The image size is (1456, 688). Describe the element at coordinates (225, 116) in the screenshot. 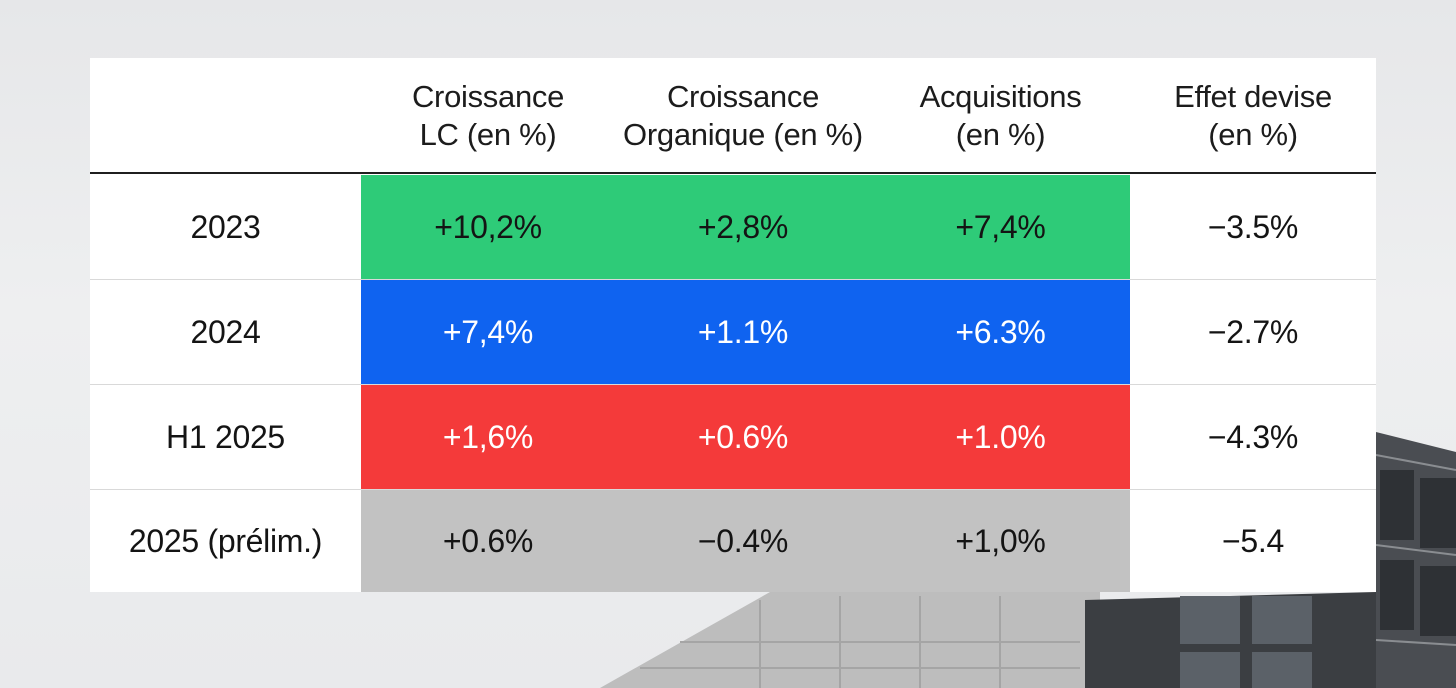

I see `header-corner` at that location.